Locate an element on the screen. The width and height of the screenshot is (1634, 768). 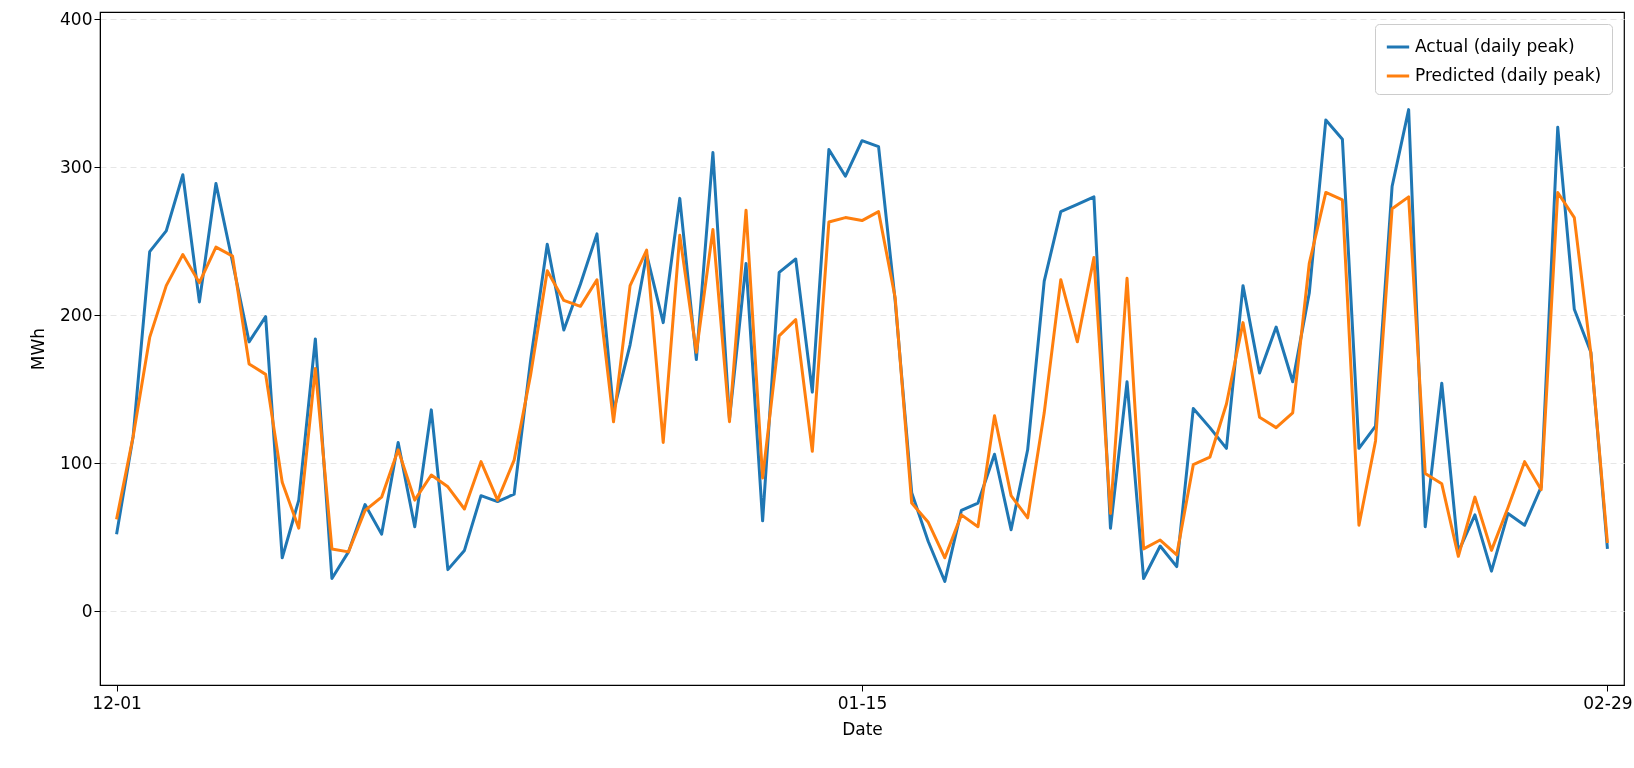
y-tick-label: 300 is located at coordinates (76, 166).